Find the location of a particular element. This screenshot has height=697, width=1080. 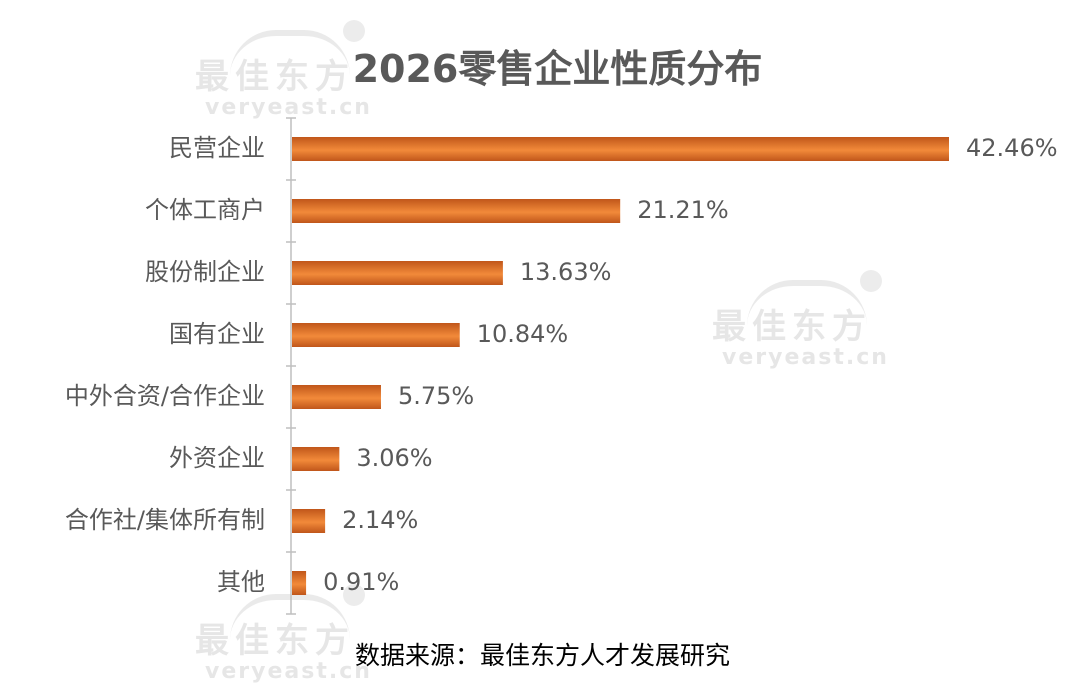

category-label: 其他 is located at coordinates (241, 582).